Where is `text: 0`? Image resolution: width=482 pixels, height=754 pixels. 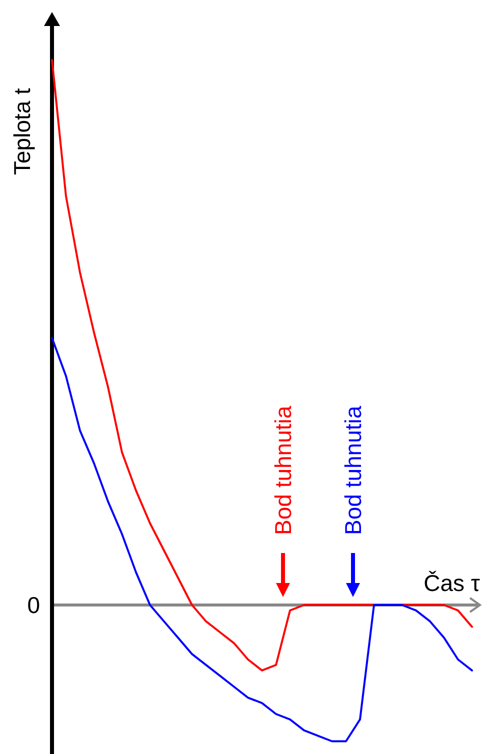
text: 0 is located at coordinates (33, 605).